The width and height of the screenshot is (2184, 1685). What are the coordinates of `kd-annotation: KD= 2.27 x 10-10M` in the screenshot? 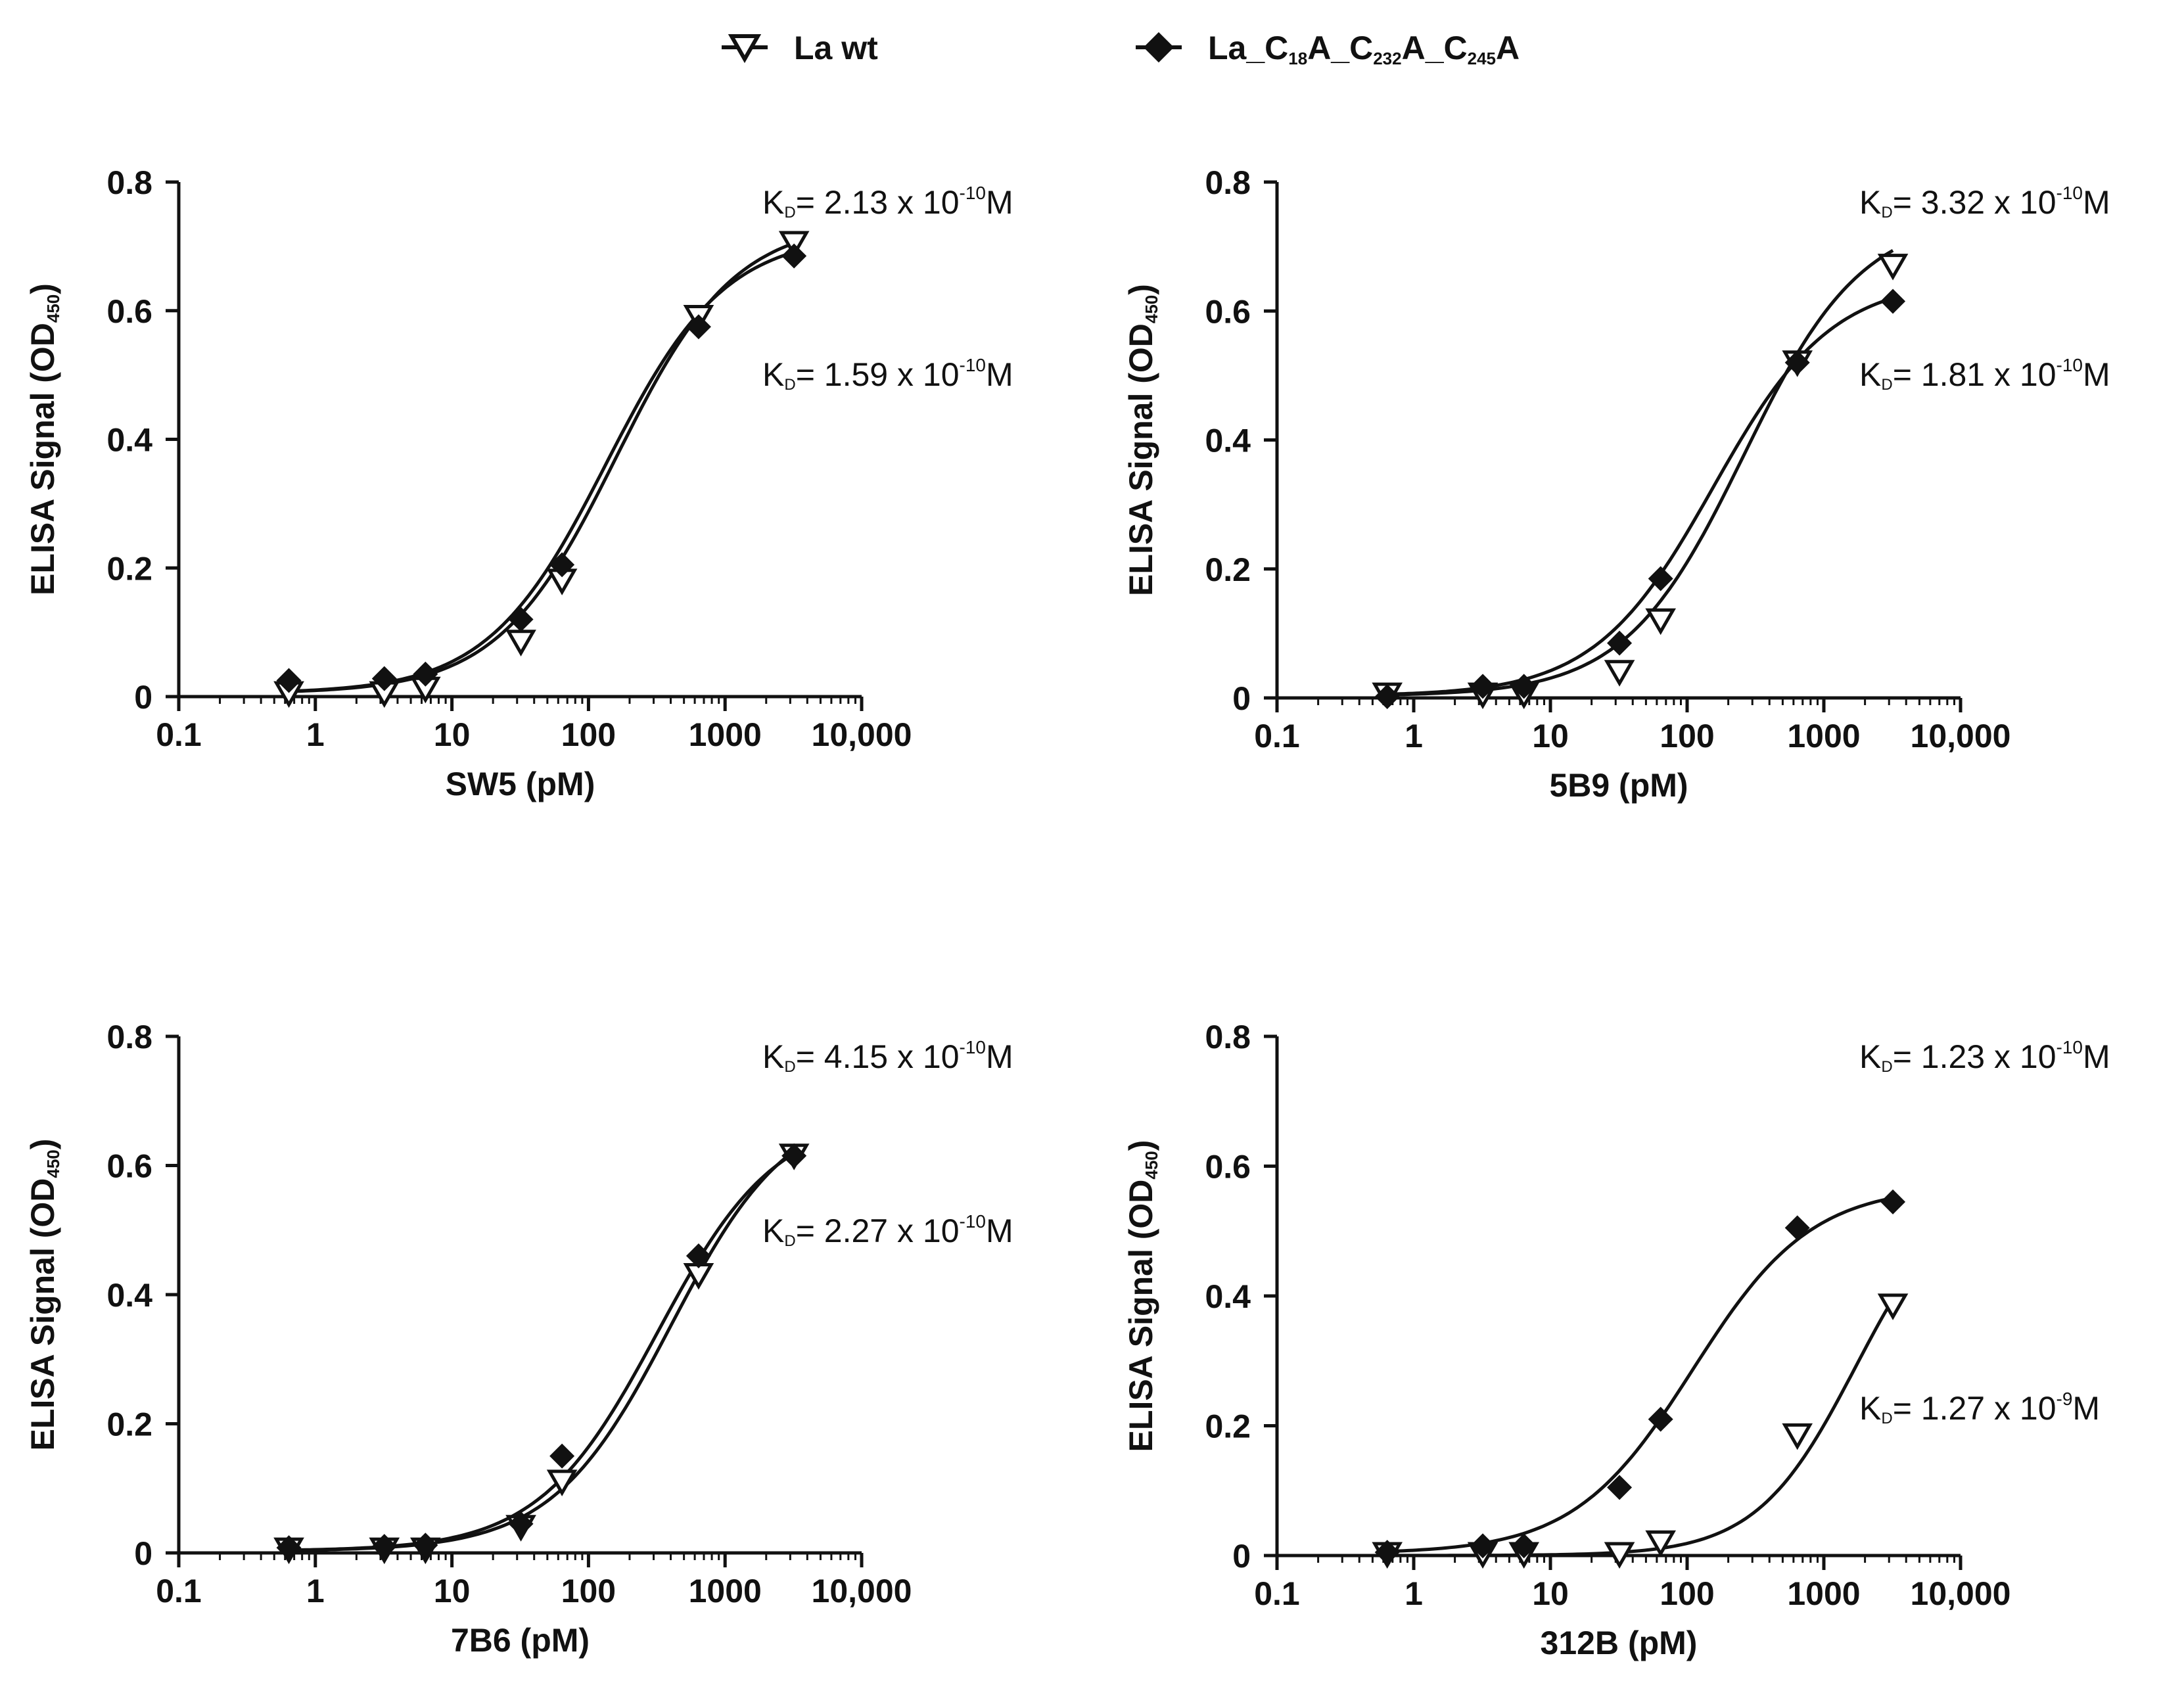 It's located at (887, 1230).